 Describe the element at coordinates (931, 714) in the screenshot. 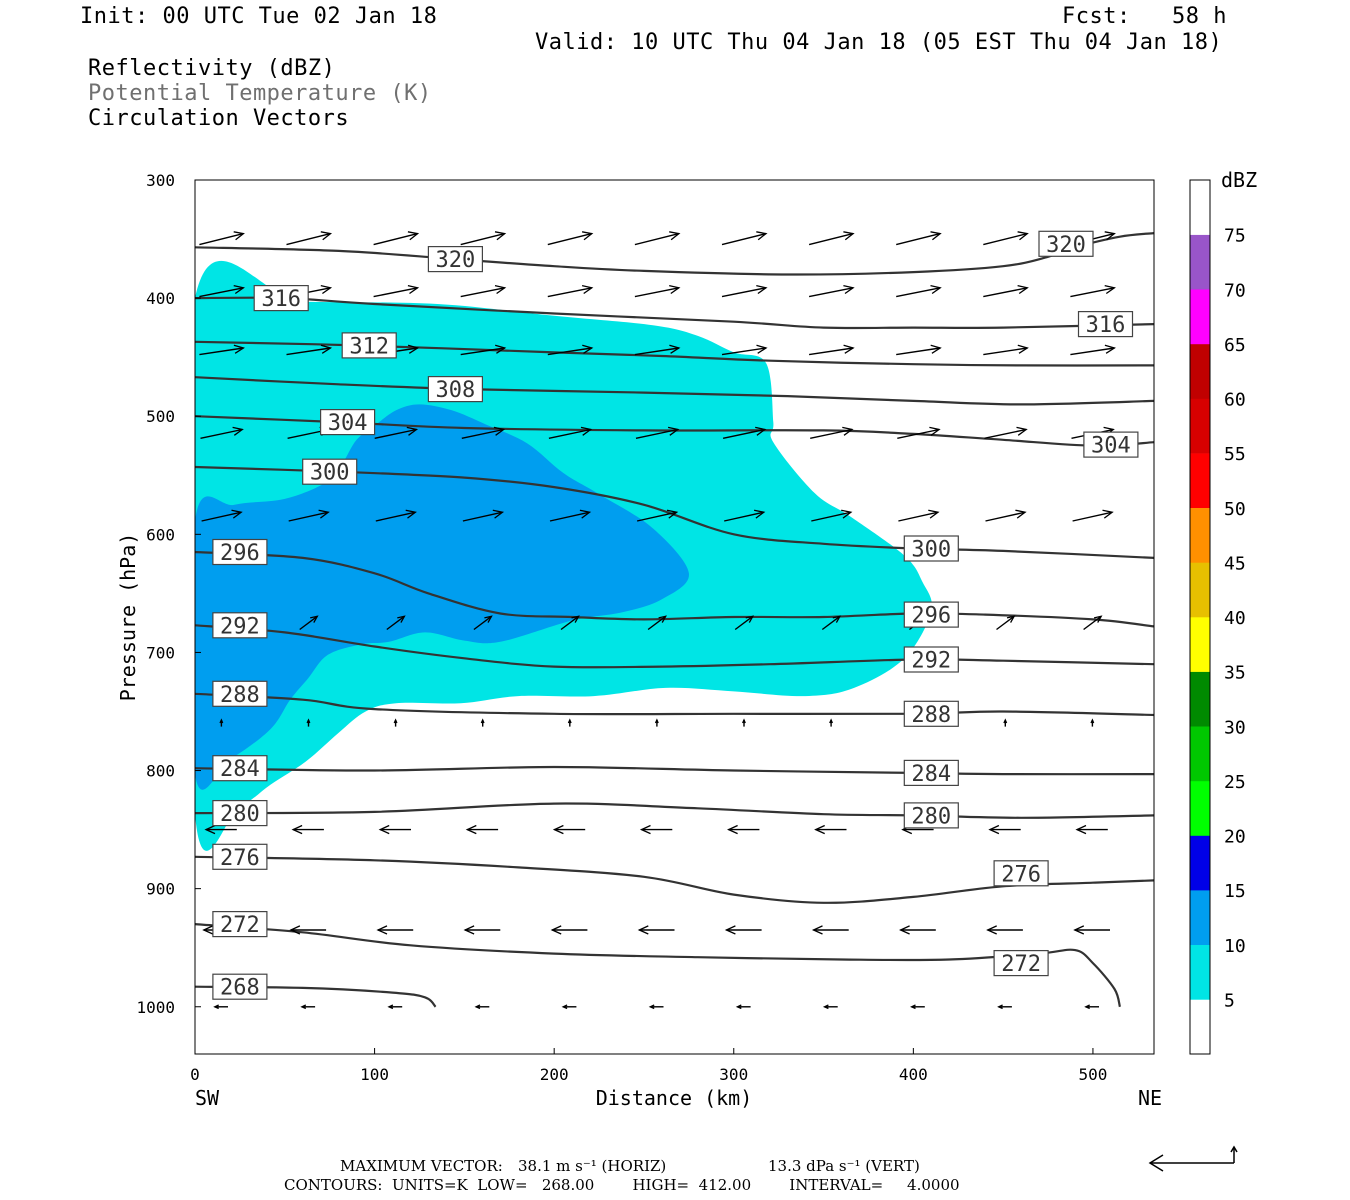

I see `contour-label-288: 288` at that location.